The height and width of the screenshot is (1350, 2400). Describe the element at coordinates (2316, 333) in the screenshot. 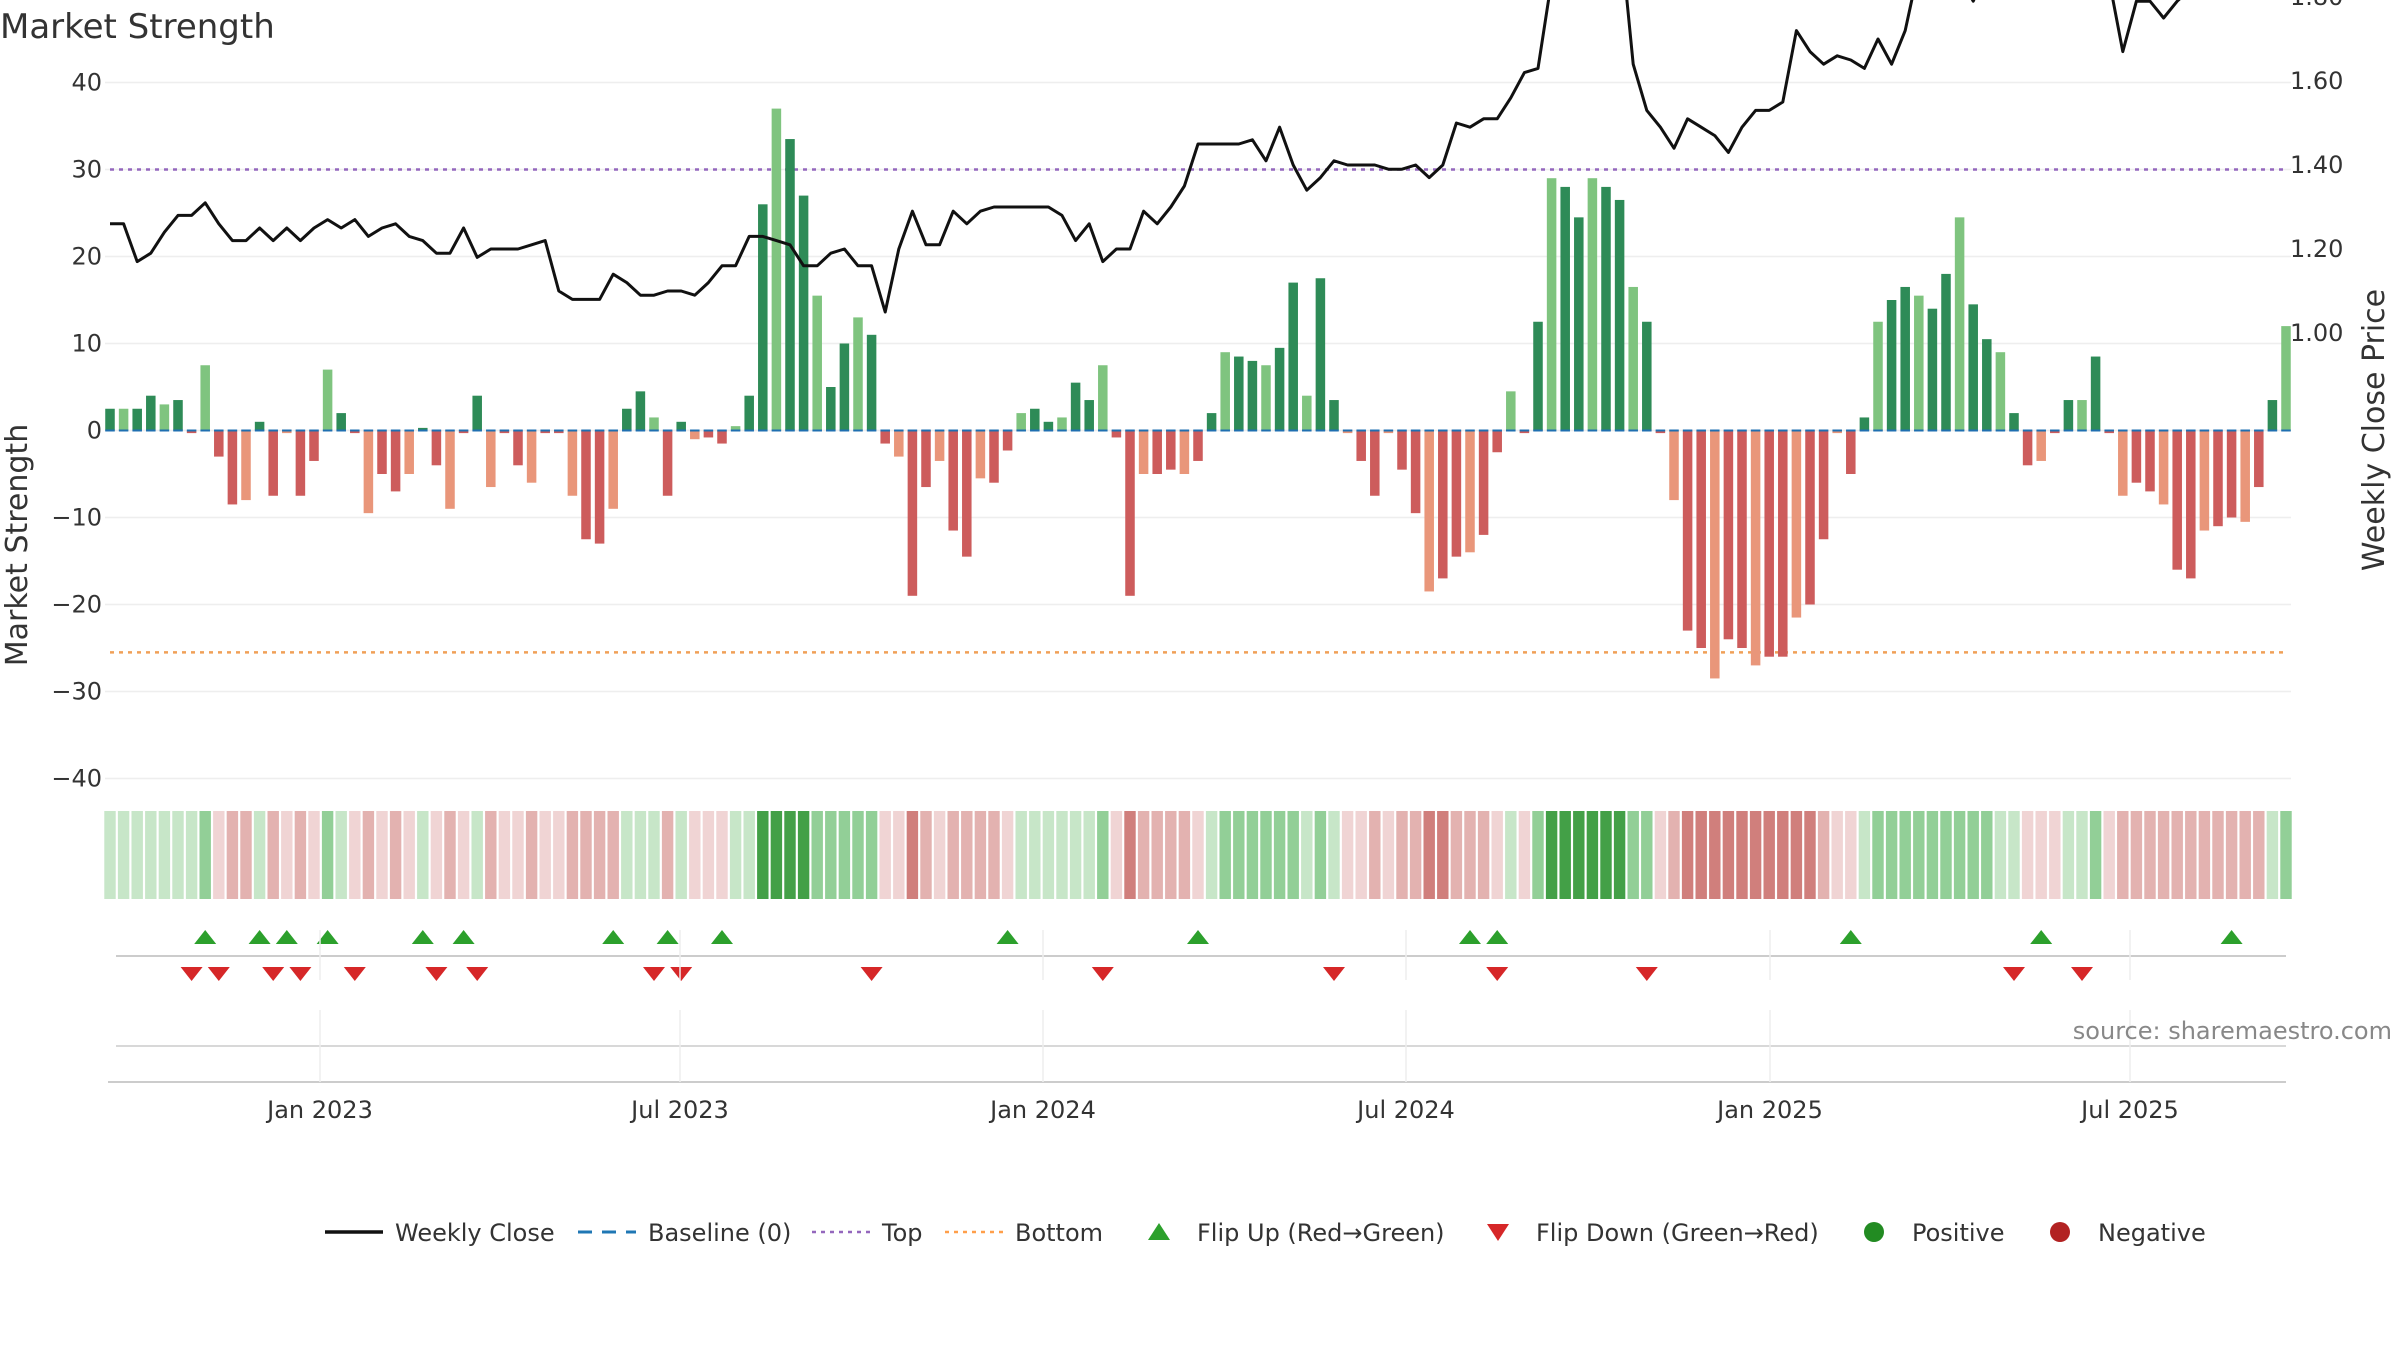

I see `y2-tick-label: 1.00` at that location.